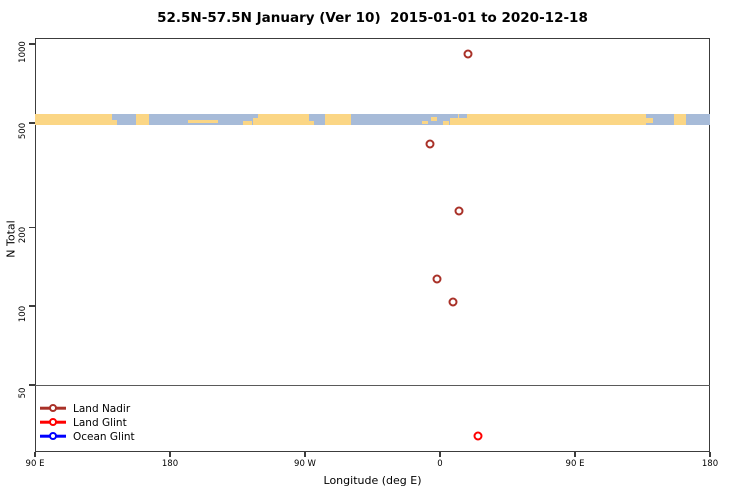 The width and height of the screenshot is (750, 500). What do you see at coordinates (100, 422) in the screenshot?
I see `legend-label: Land Glint` at bounding box center [100, 422].